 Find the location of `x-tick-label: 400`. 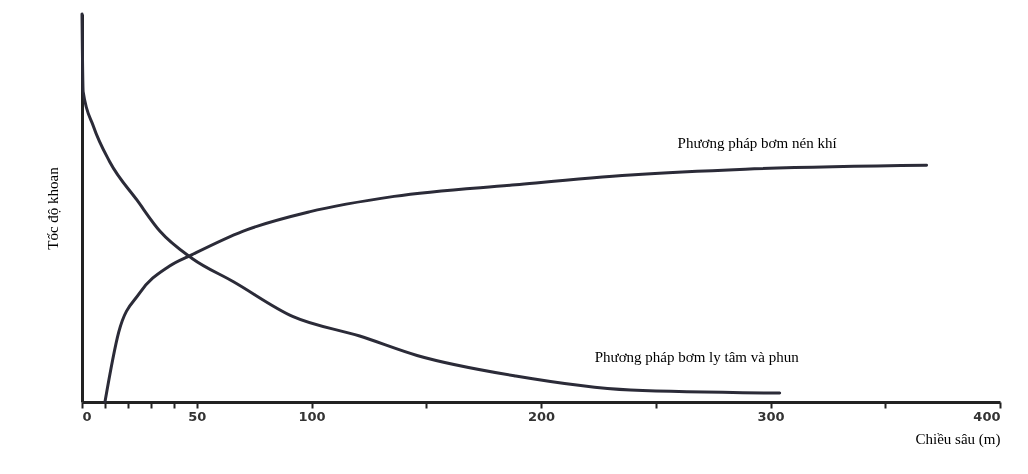

x-tick-label: 400 is located at coordinates (987, 416).